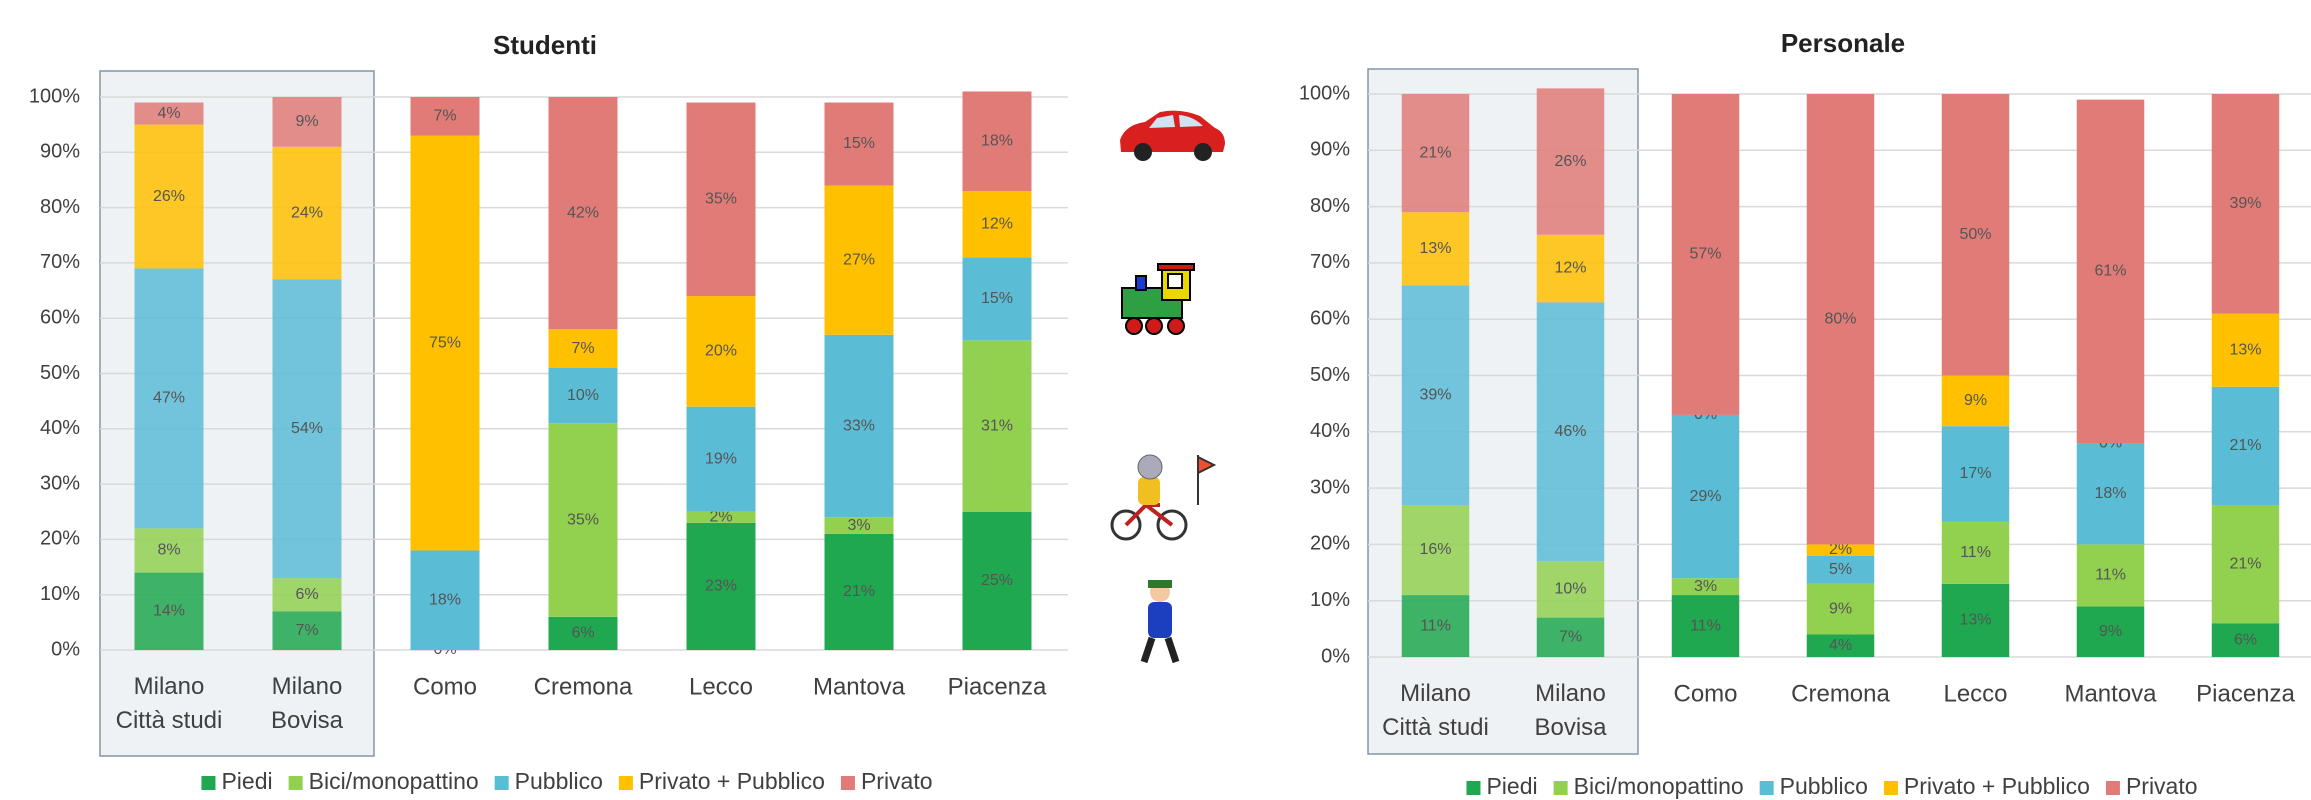 The image size is (2311, 800). I want to click on data-label: 27%, so click(859, 259).